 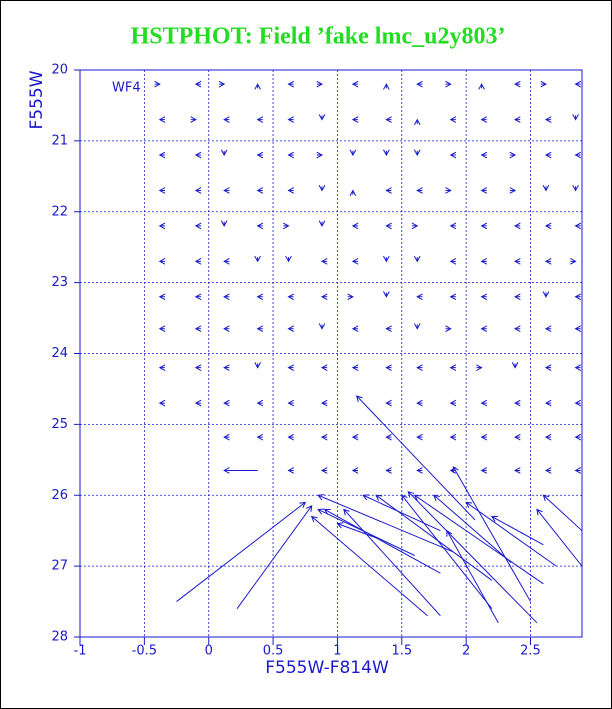 What do you see at coordinates (59, 637) in the screenshot?
I see `y-tick-label: 28` at bounding box center [59, 637].